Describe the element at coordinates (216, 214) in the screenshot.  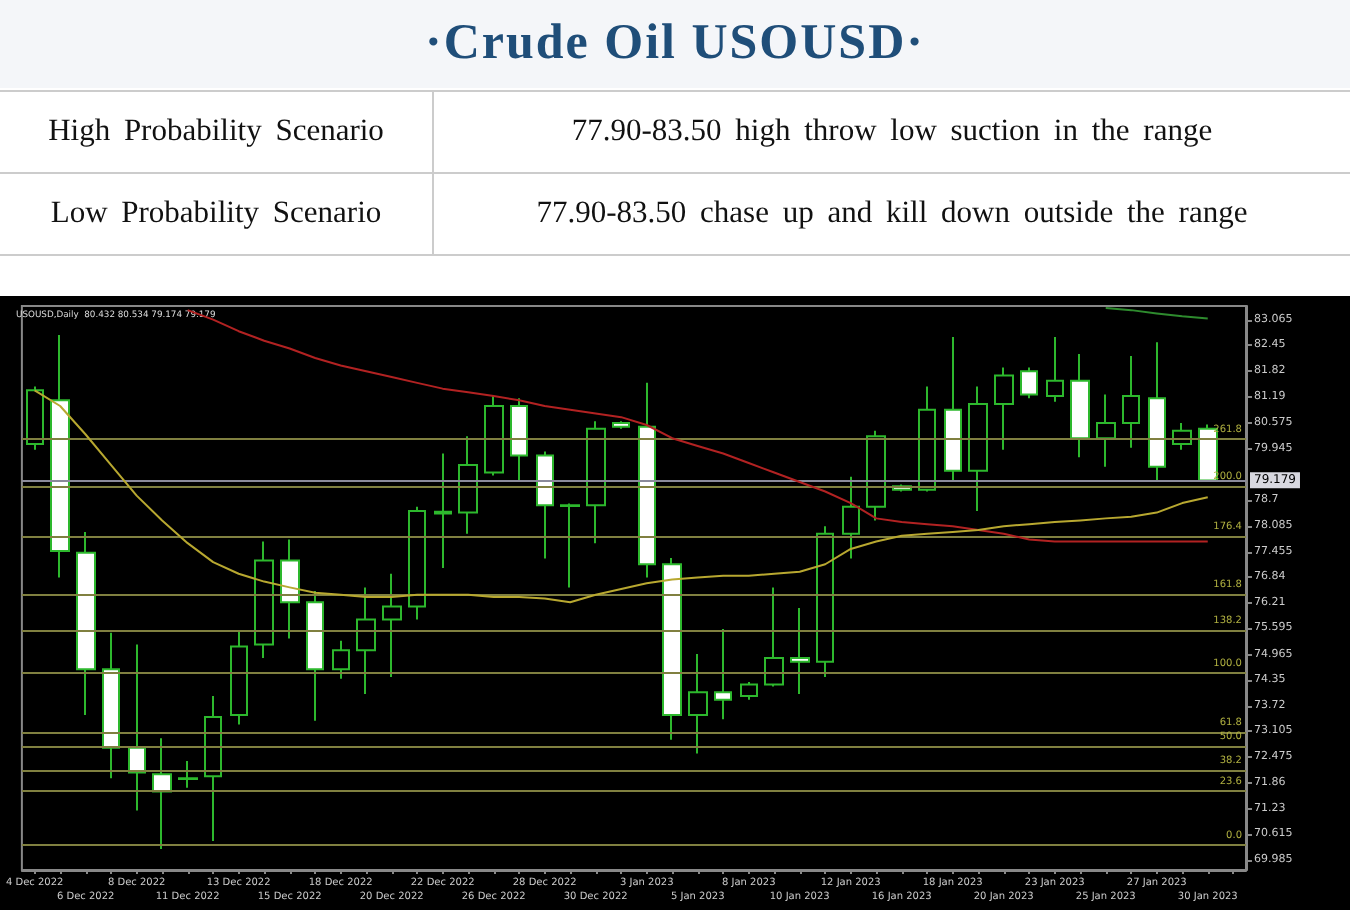
I see `text: Low Probability Scenario` at that location.